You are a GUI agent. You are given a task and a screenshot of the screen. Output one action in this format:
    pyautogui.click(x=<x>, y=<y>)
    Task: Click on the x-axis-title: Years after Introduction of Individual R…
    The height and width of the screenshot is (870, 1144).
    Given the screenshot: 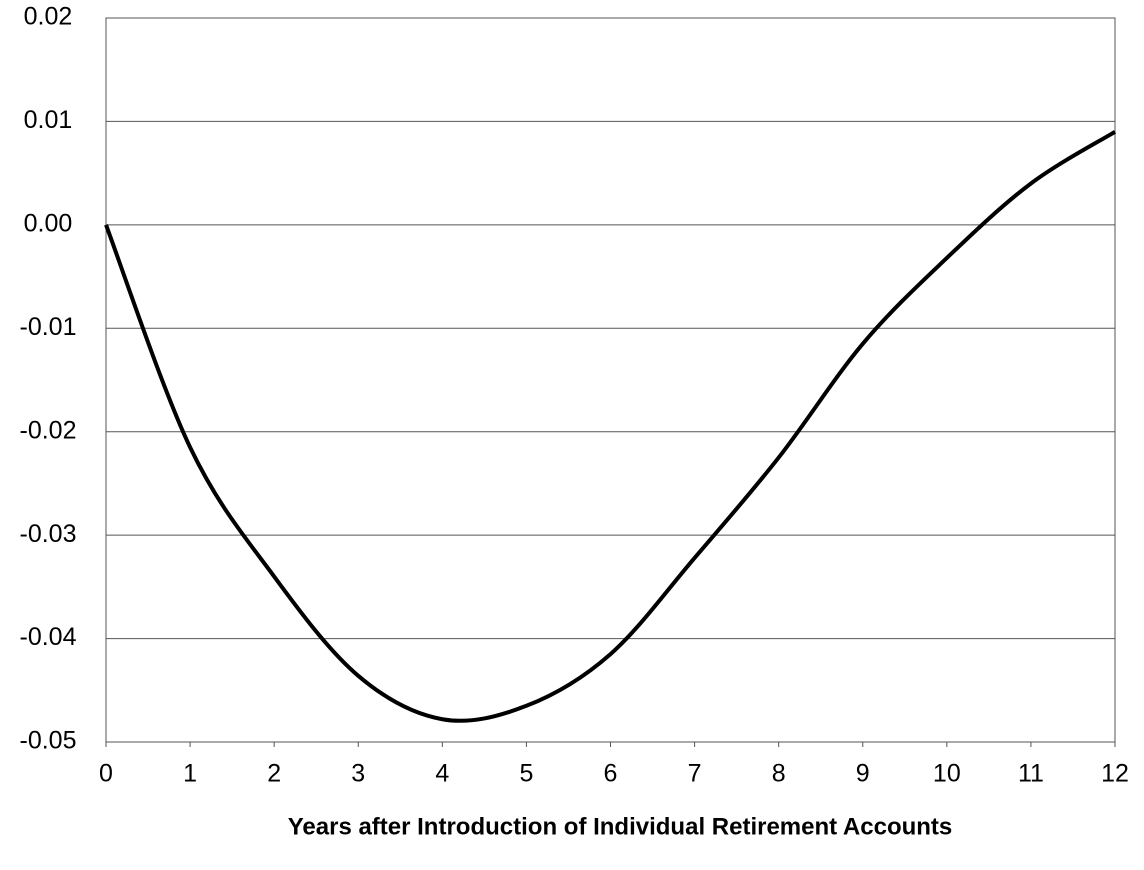 What is the action you would take?
    pyautogui.click(x=620, y=826)
    